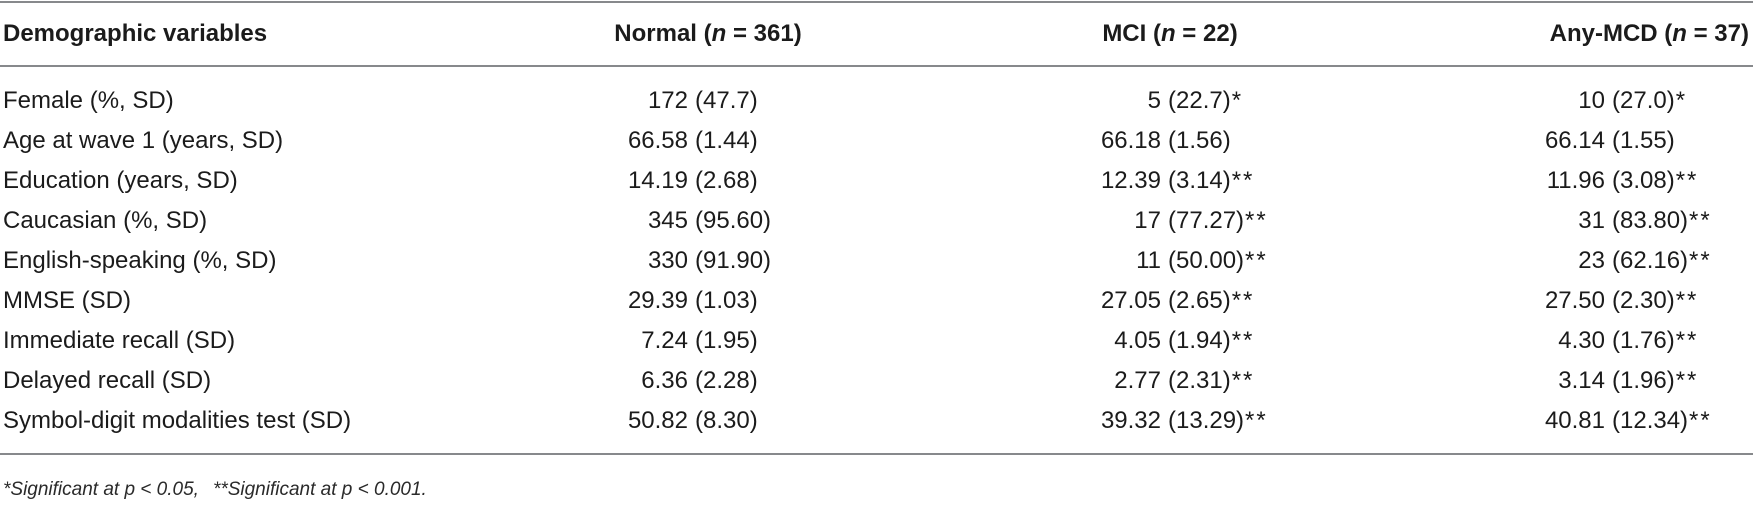 The height and width of the screenshot is (506, 1753). Describe the element at coordinates (733, 220) in the screenshot. I see `value-sd: (95.60)` at that location.